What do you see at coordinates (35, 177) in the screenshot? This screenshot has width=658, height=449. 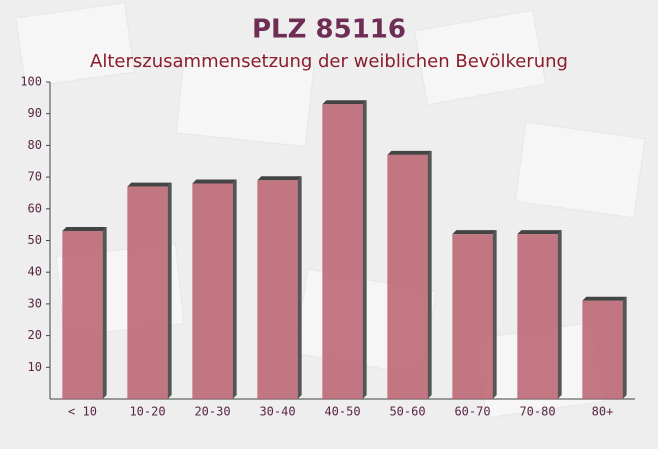 I see `y-tick-label: 70` at bounding box center [35, 177].